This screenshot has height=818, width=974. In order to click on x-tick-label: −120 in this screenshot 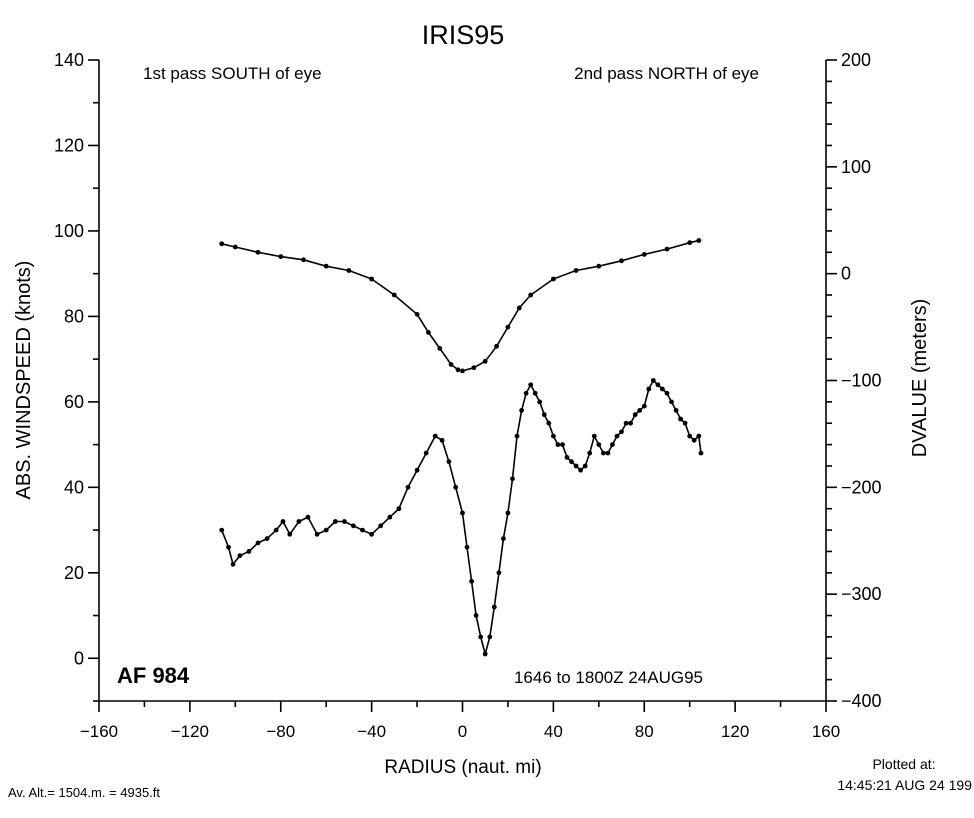, I will do `click(190, 731)`.